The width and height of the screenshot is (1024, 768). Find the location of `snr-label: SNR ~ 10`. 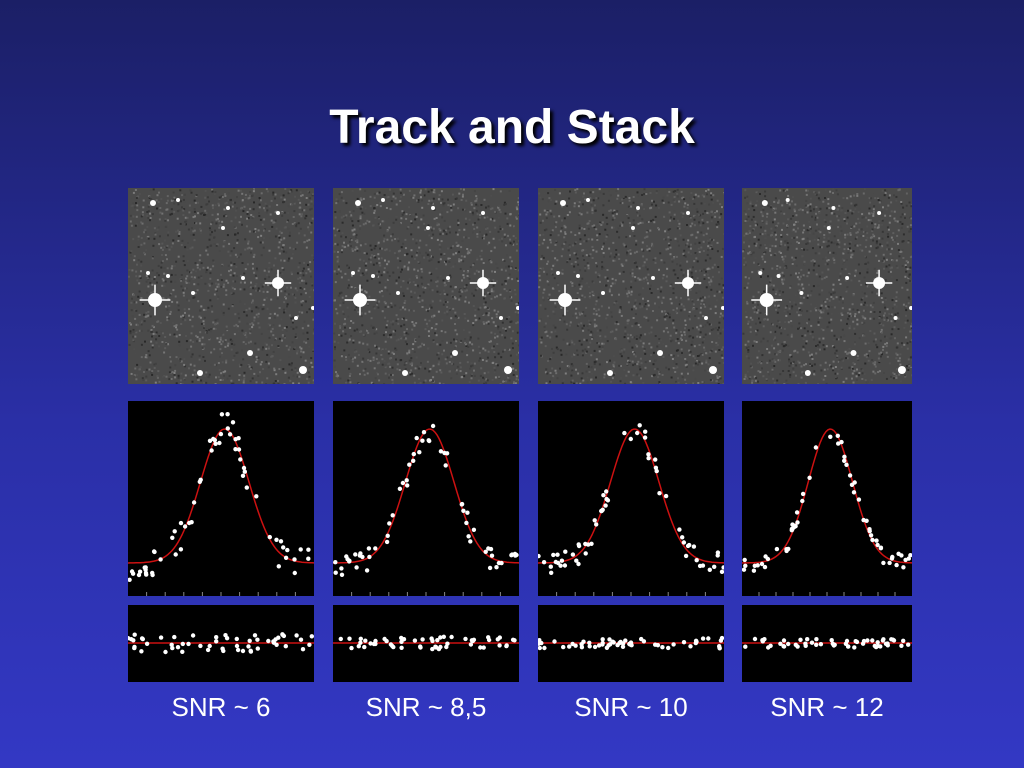

snr-label: SNR ~ 10 is located at coordinates (631, 707).